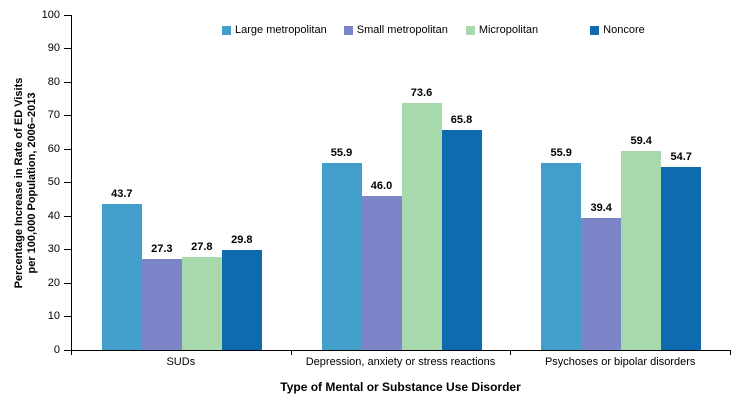 This screenshot has height=405, width=742. I want to click on y-tick: 0, so click(62, 349).